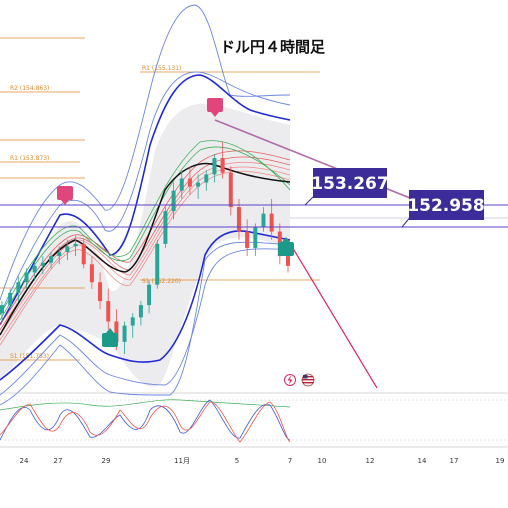 This screenshot has height=508, width=508. Describe the element at coordinates (286, 239) in the screenshot. I see `marker-low-2-tip` at that location.